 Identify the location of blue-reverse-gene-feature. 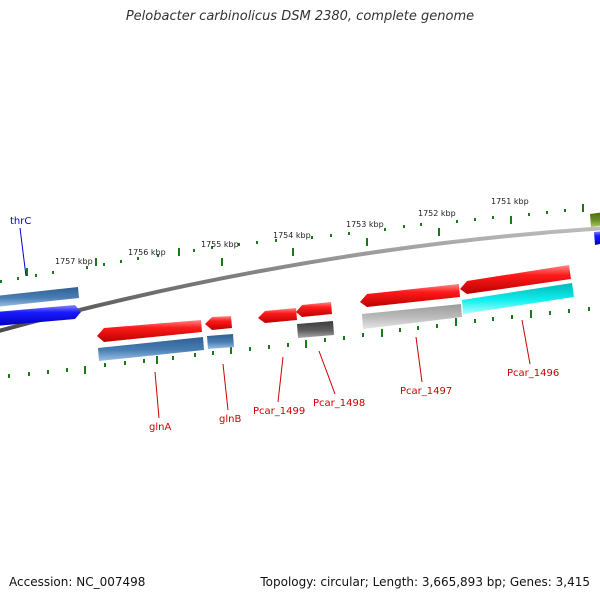
(40, 315).